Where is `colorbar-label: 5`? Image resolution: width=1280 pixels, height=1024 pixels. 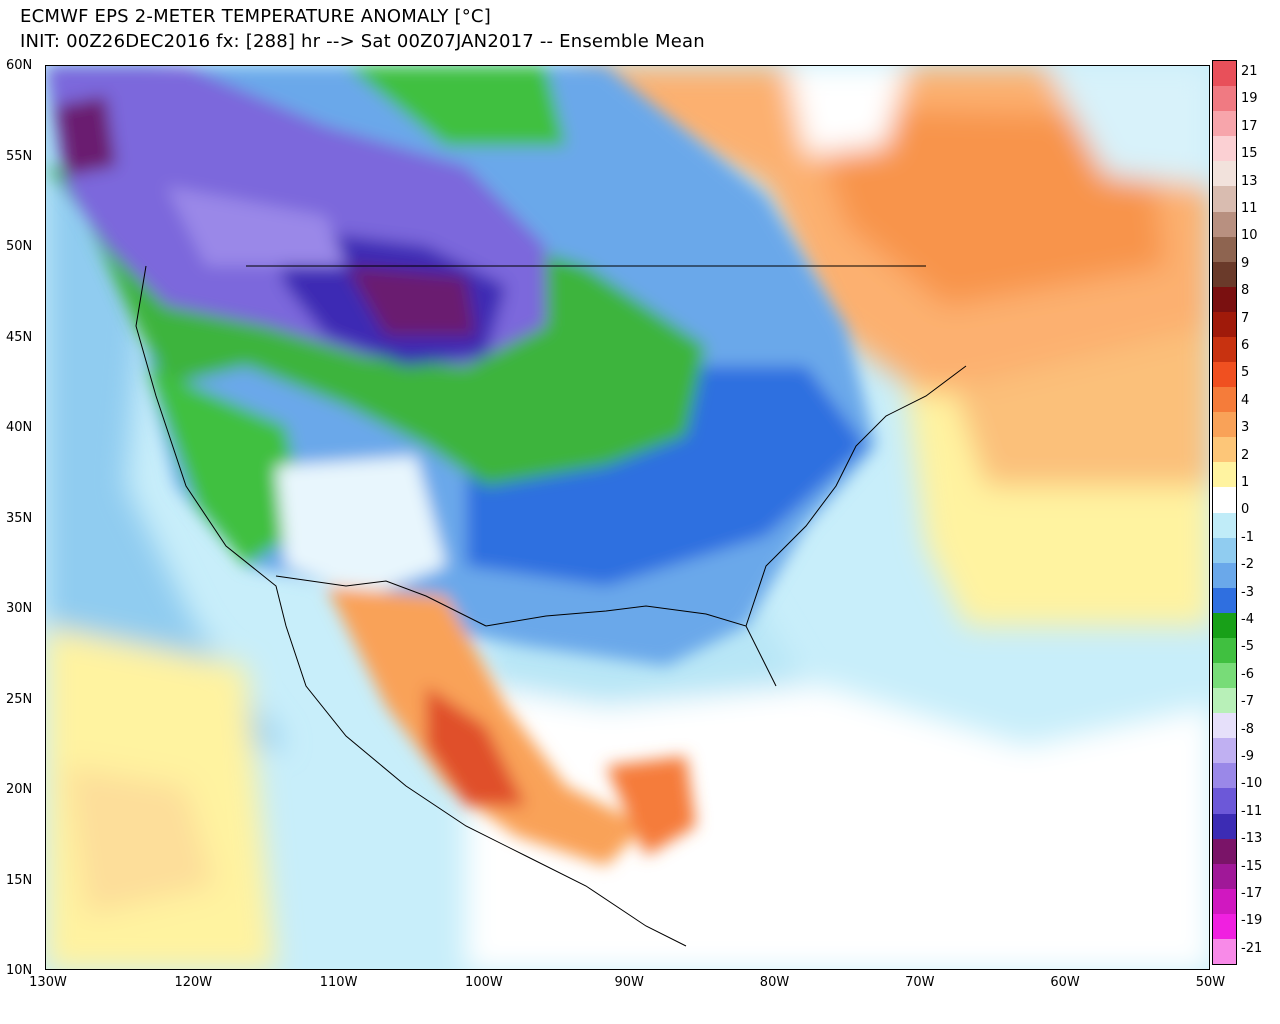 colorbar-label: 5 is located at coordinates (1245, 373).